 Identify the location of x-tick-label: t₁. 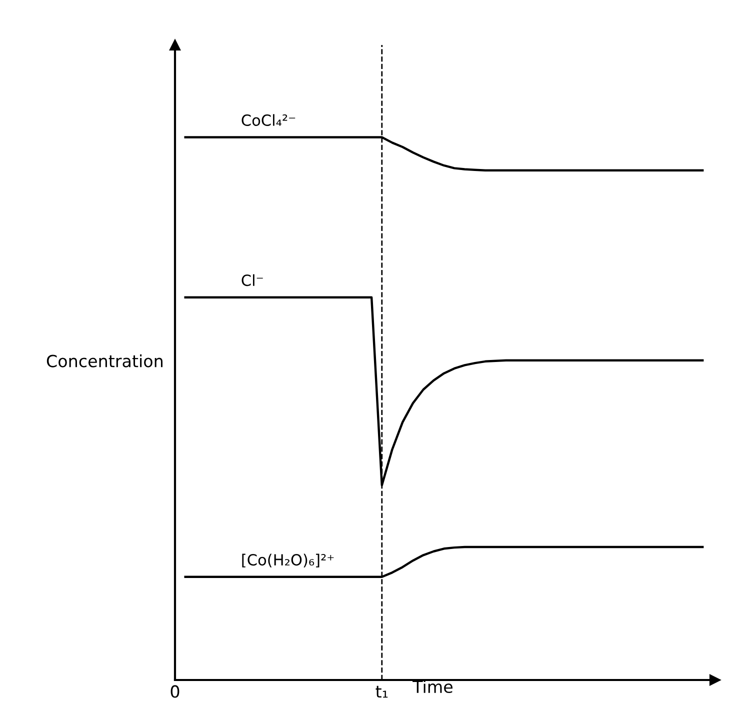
(382, 692).